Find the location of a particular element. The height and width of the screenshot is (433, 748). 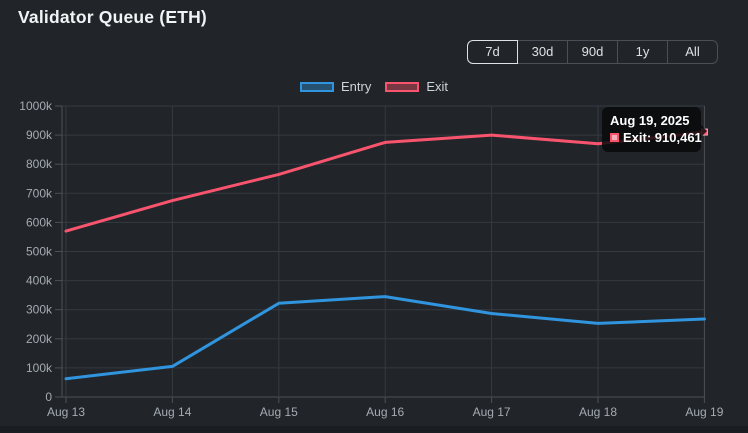

x-axis-label: Aug 13 is located at coordinates (66, 412).